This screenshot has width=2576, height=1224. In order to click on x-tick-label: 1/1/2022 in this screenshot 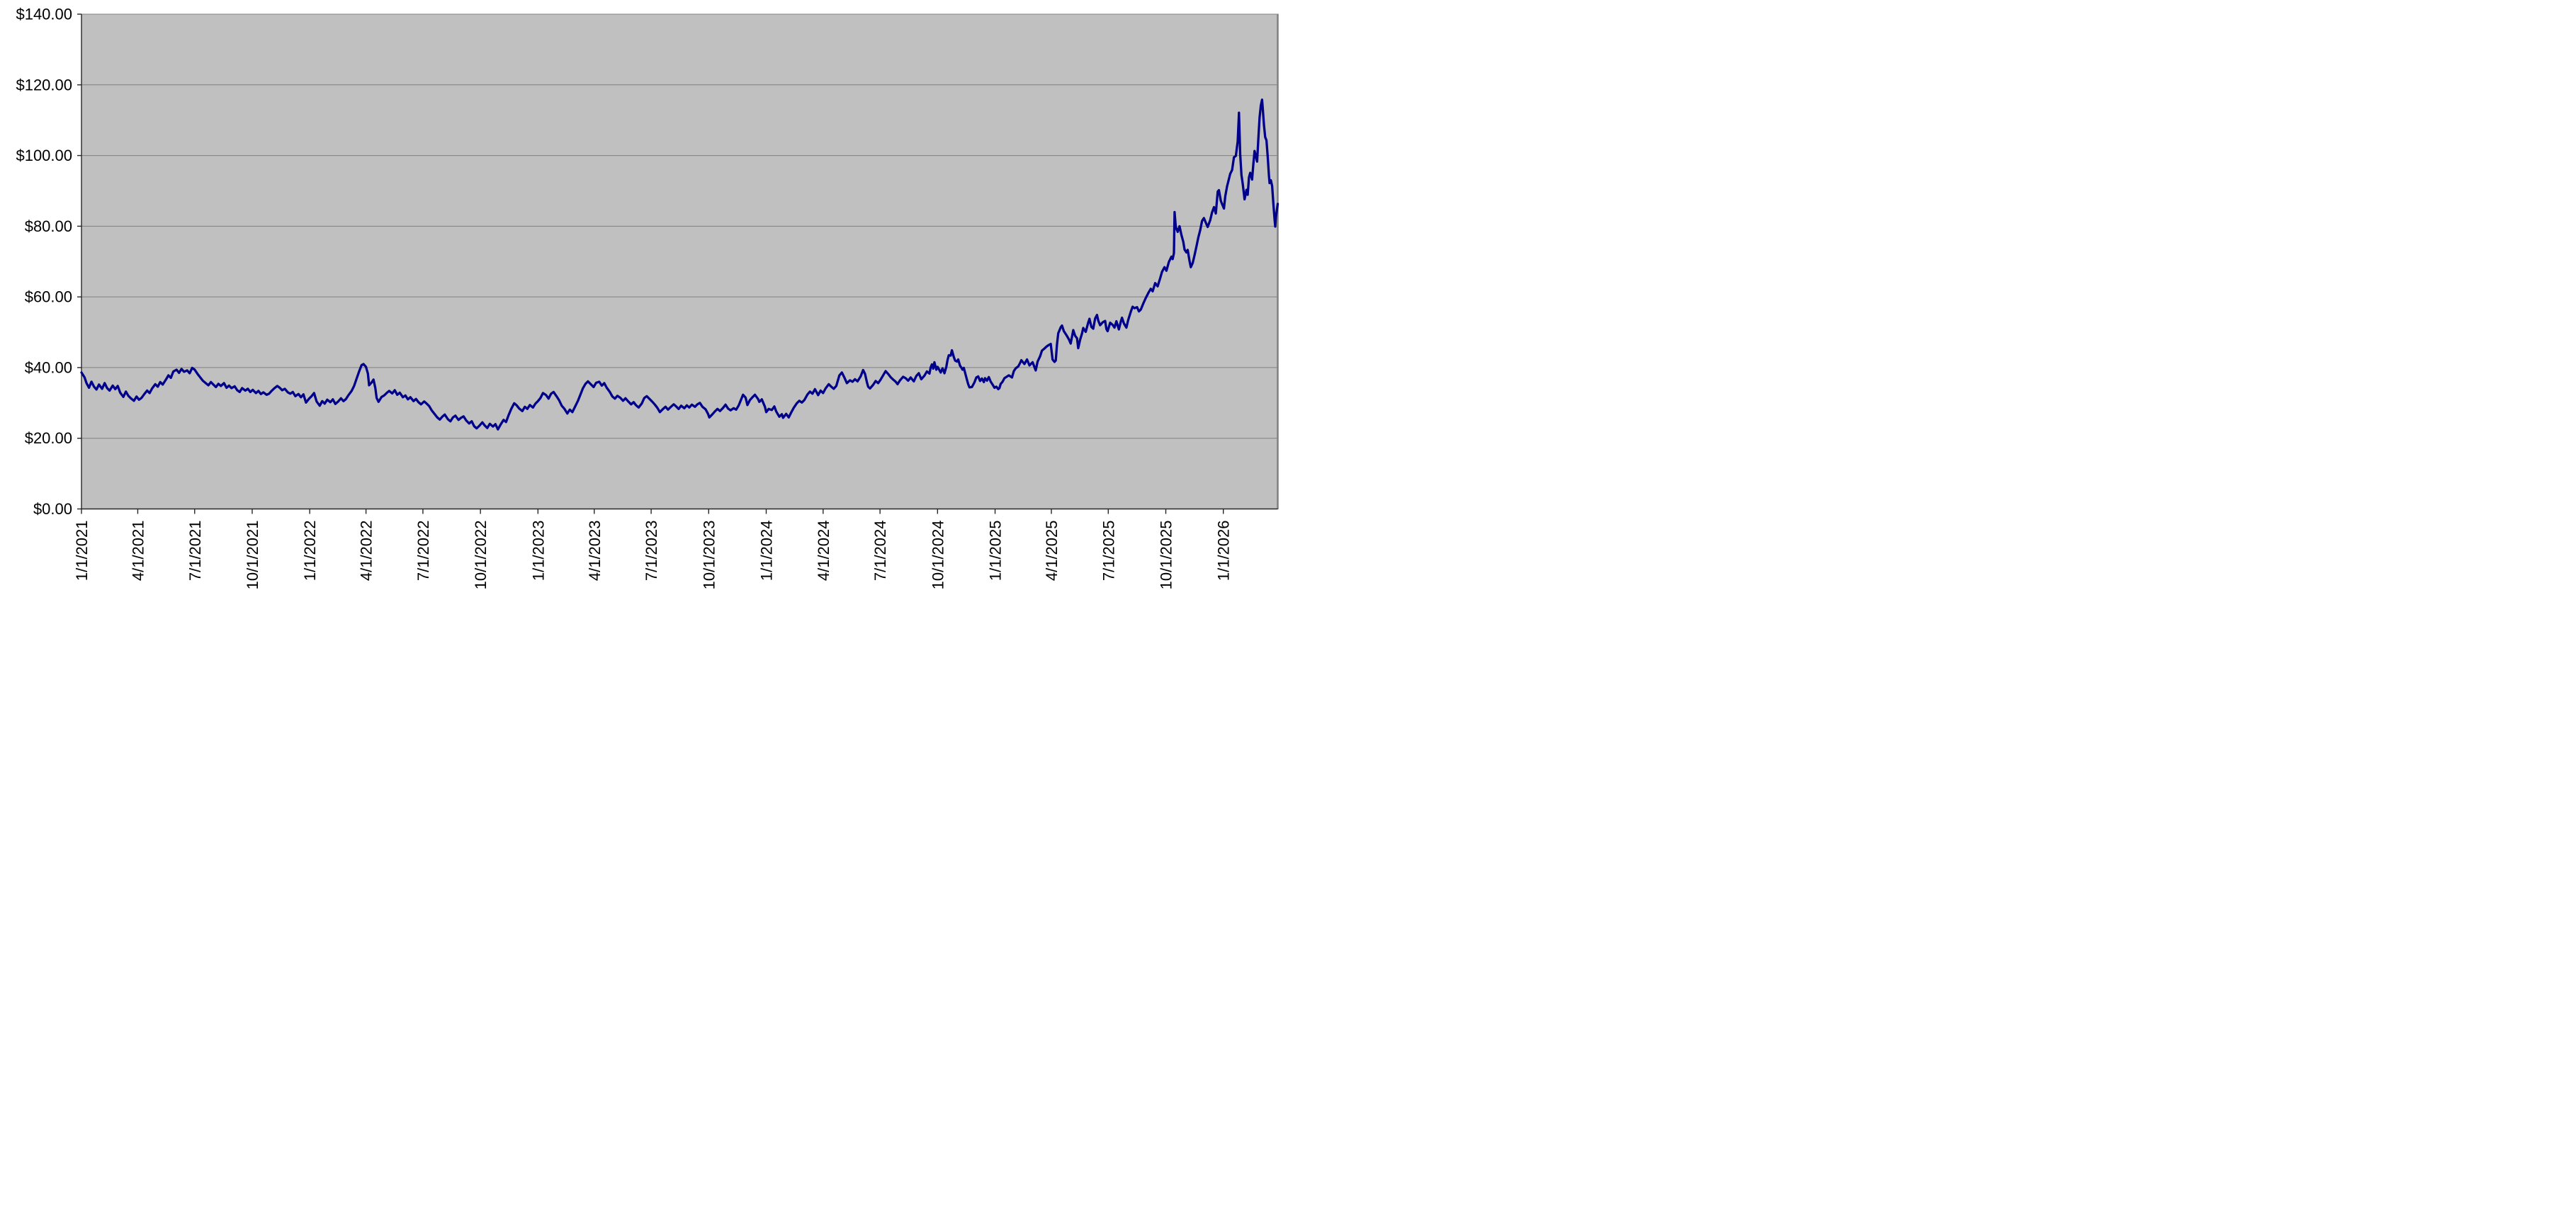, I will do `click(310, 551)`.